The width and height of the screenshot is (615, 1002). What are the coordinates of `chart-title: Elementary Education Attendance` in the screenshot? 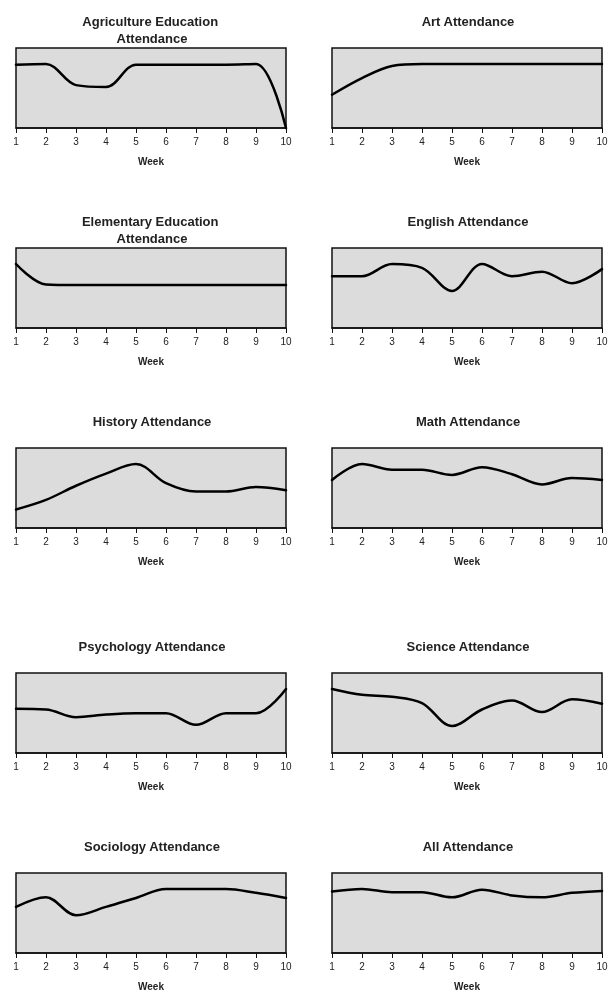 It's located at (152, 230).